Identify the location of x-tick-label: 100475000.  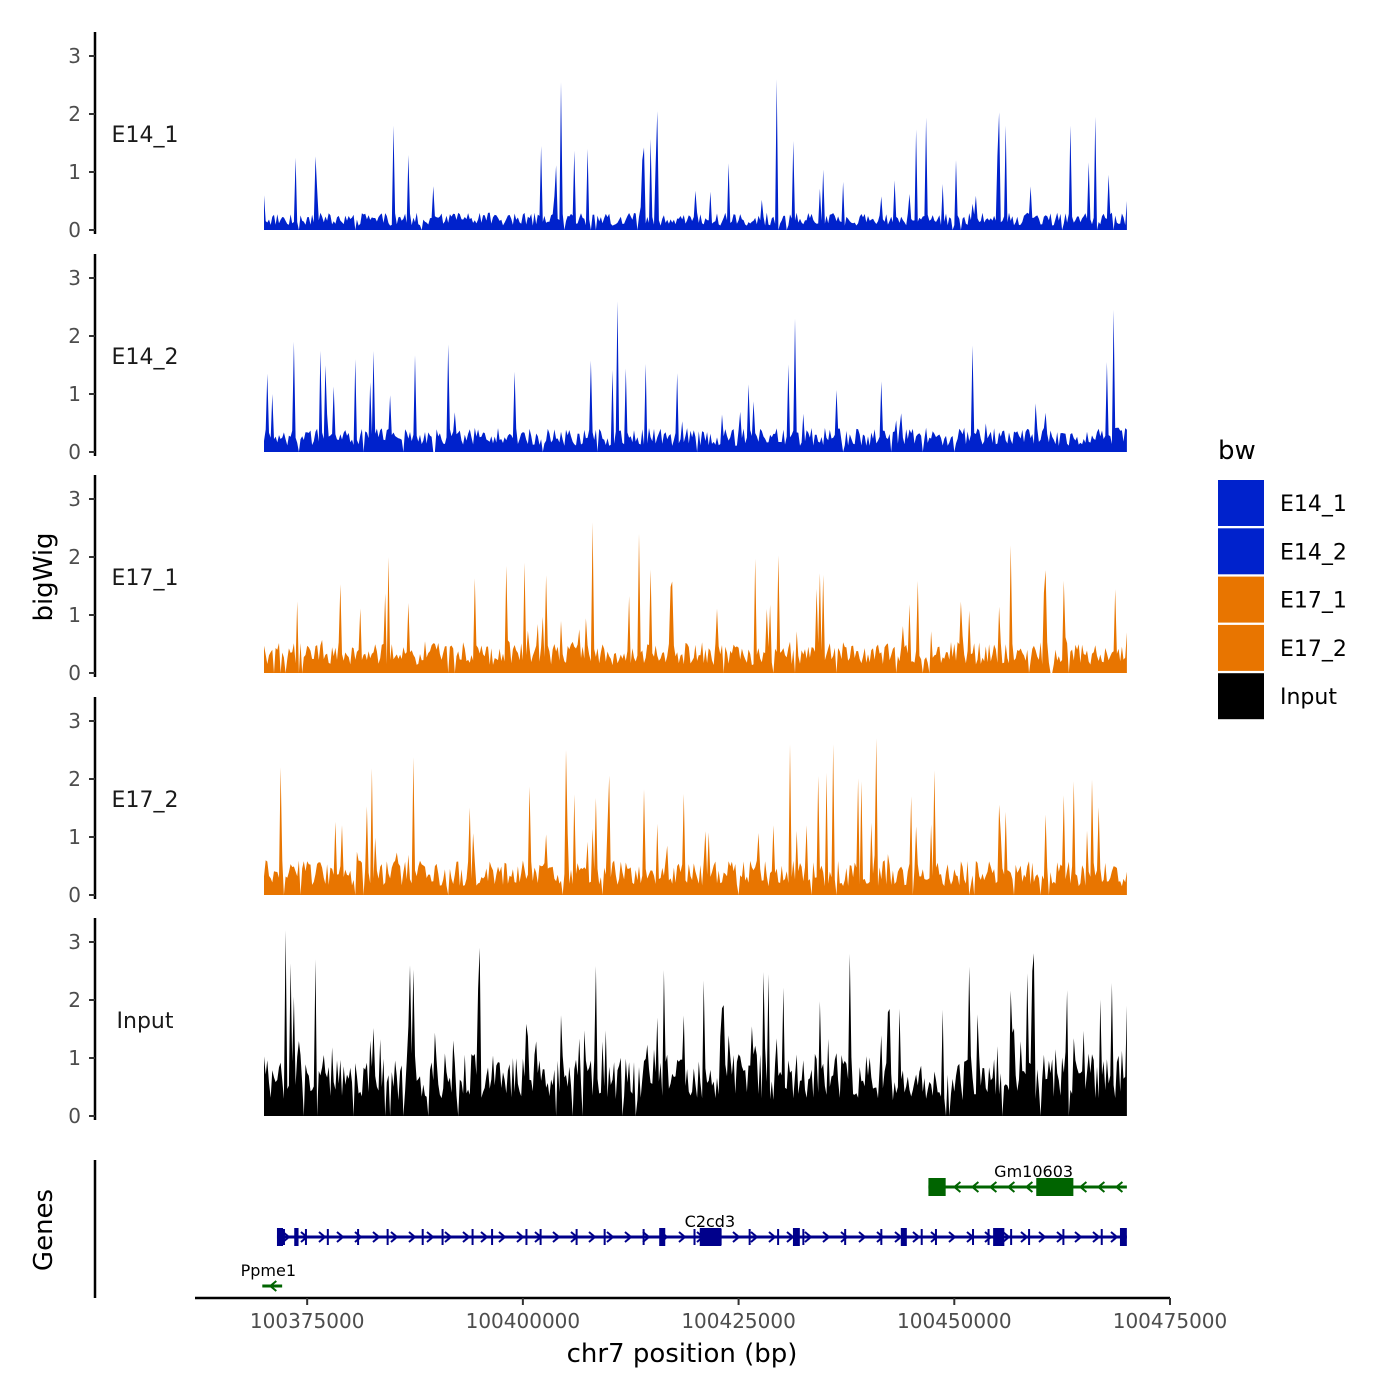
(1170, 1321).